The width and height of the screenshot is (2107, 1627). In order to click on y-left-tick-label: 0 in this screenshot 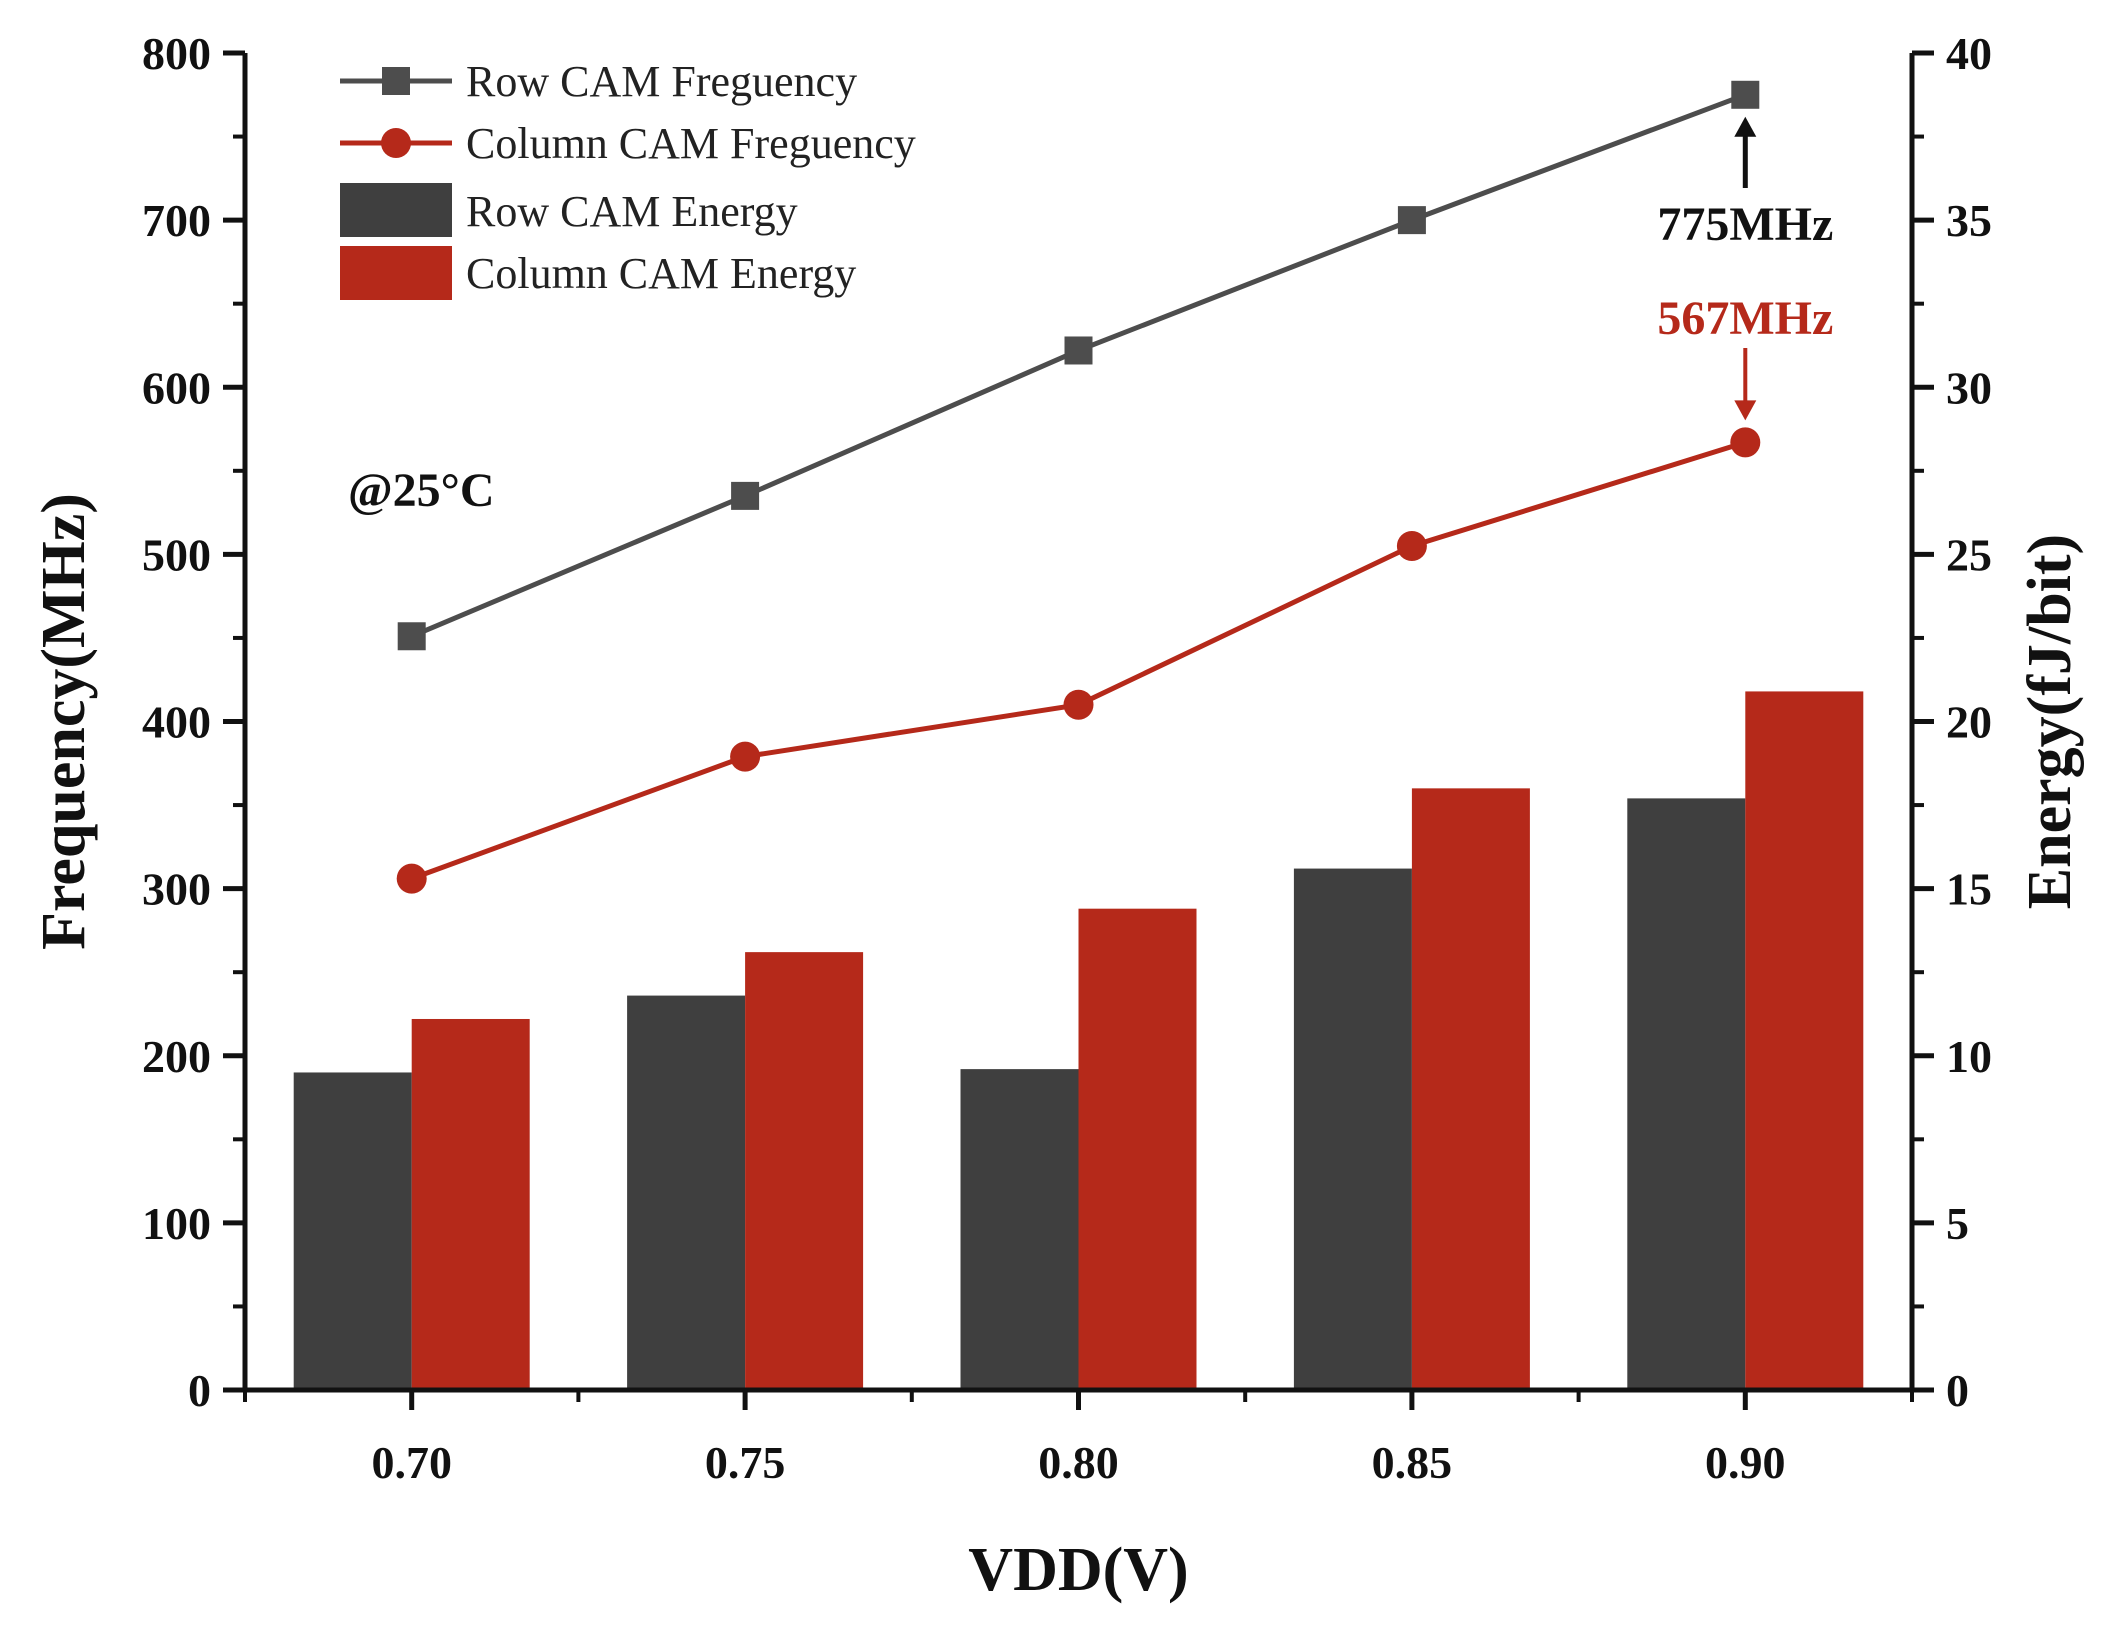, I will do `click(199, 1390)`.